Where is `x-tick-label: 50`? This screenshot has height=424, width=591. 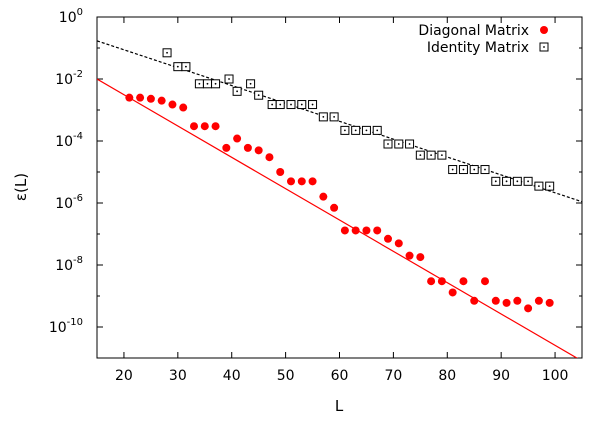 x-tick-label: 50 is located at coordinates (286, 376).